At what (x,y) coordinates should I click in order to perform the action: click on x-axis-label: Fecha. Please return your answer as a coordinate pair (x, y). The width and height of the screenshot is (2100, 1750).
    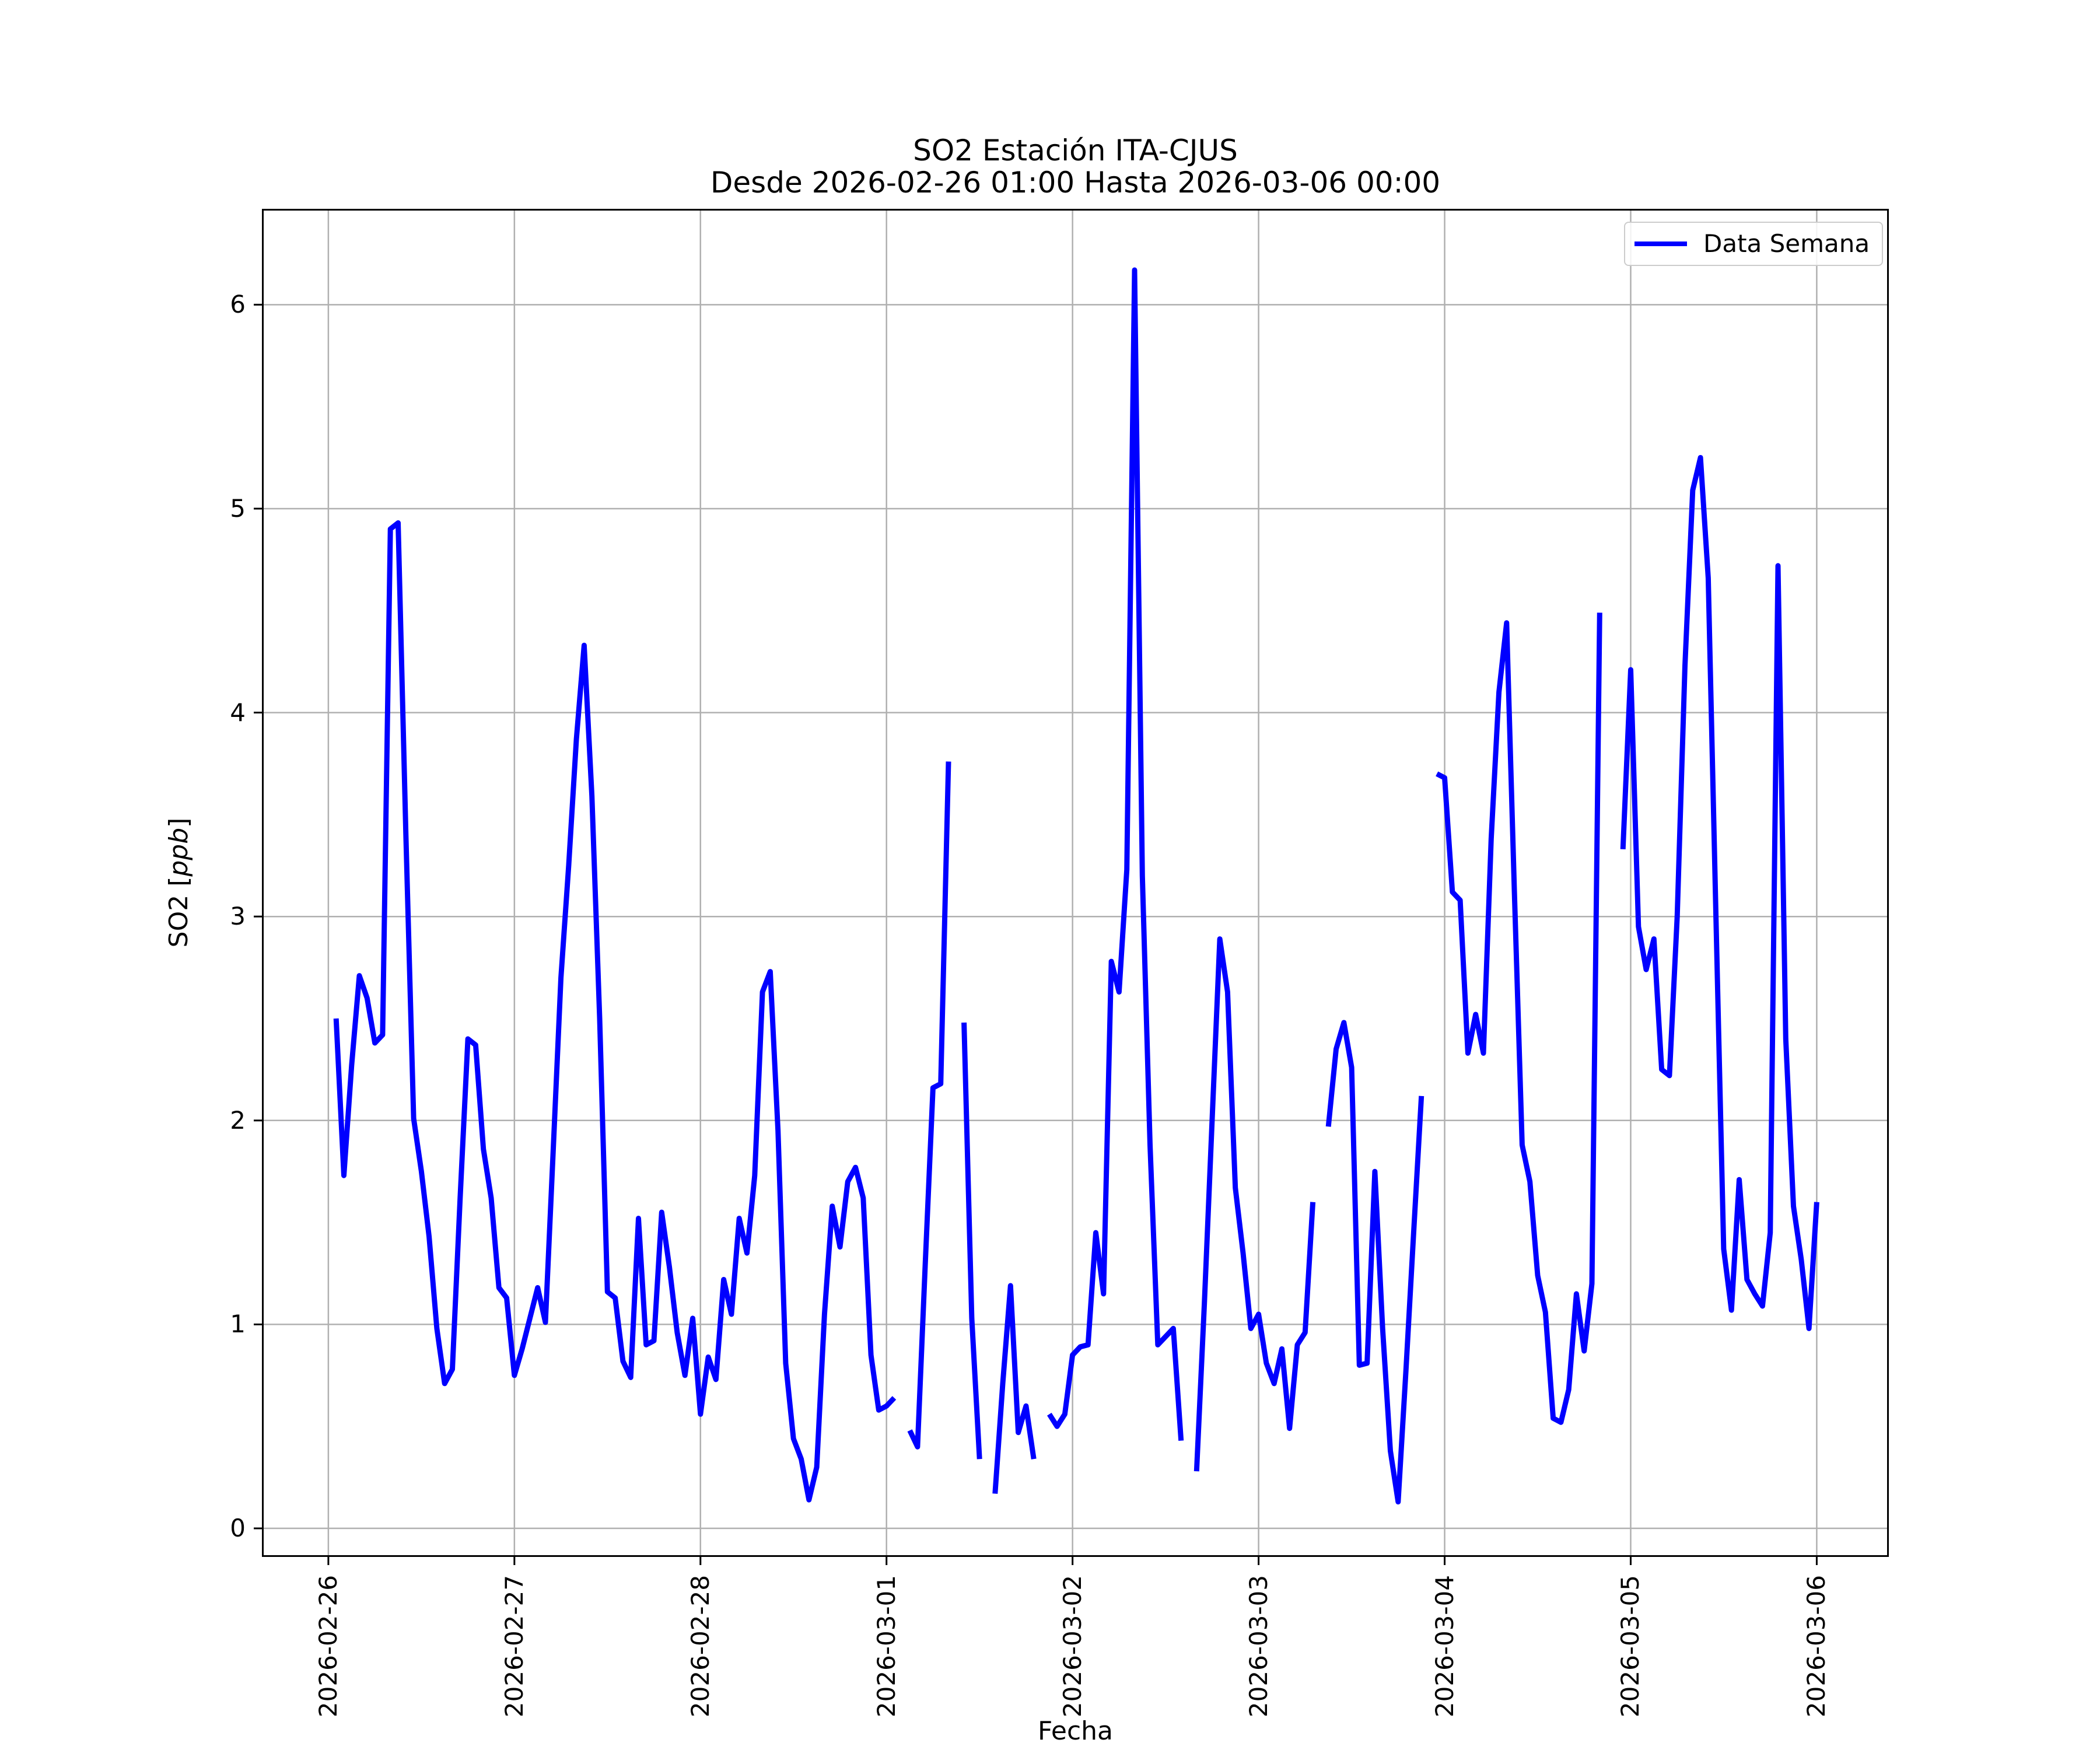
    Looking at the image, I should click on (1075, 1731).